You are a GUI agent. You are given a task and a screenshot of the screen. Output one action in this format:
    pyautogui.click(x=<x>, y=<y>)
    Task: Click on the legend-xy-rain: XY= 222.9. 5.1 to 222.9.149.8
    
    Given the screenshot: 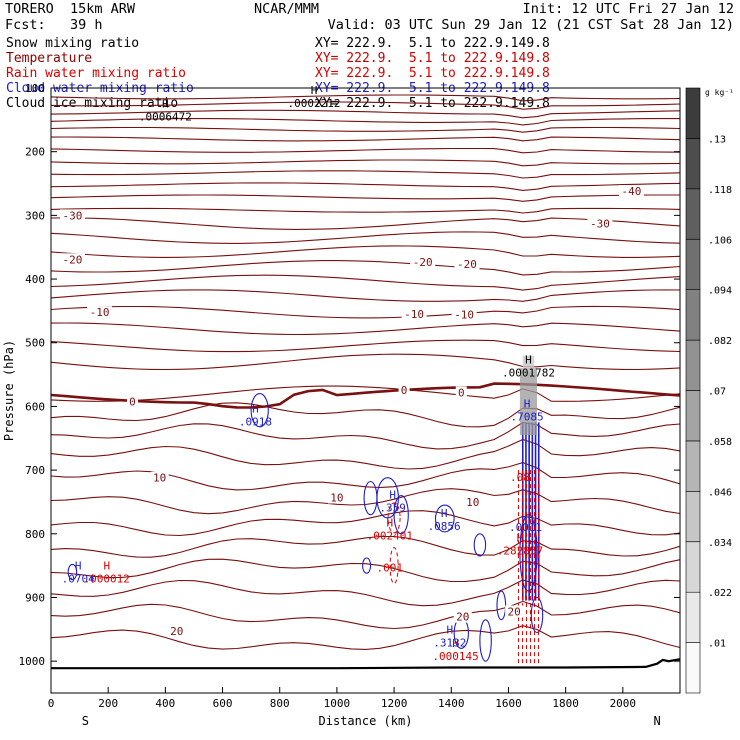 What is the action you would take?
    pyautogui.click(x=432, y=73)
    